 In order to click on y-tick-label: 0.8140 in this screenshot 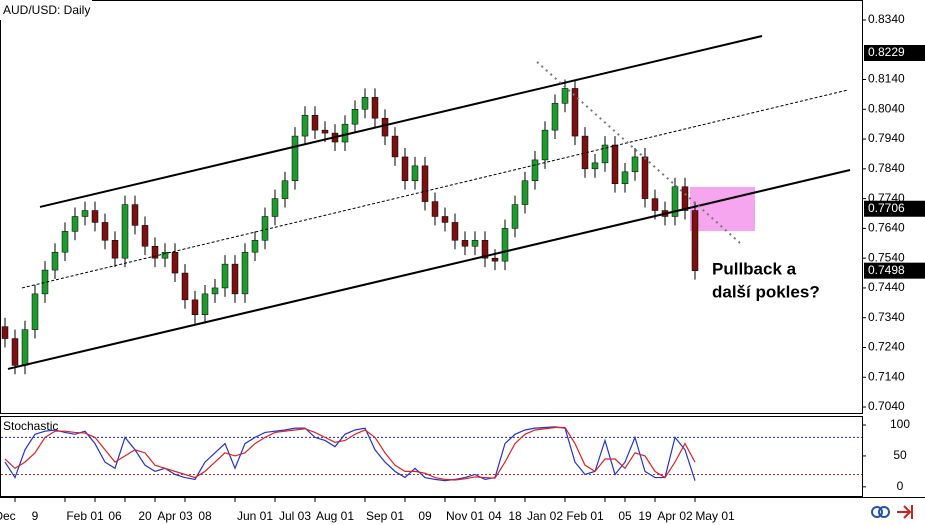, I will do `click(886, 79)`.